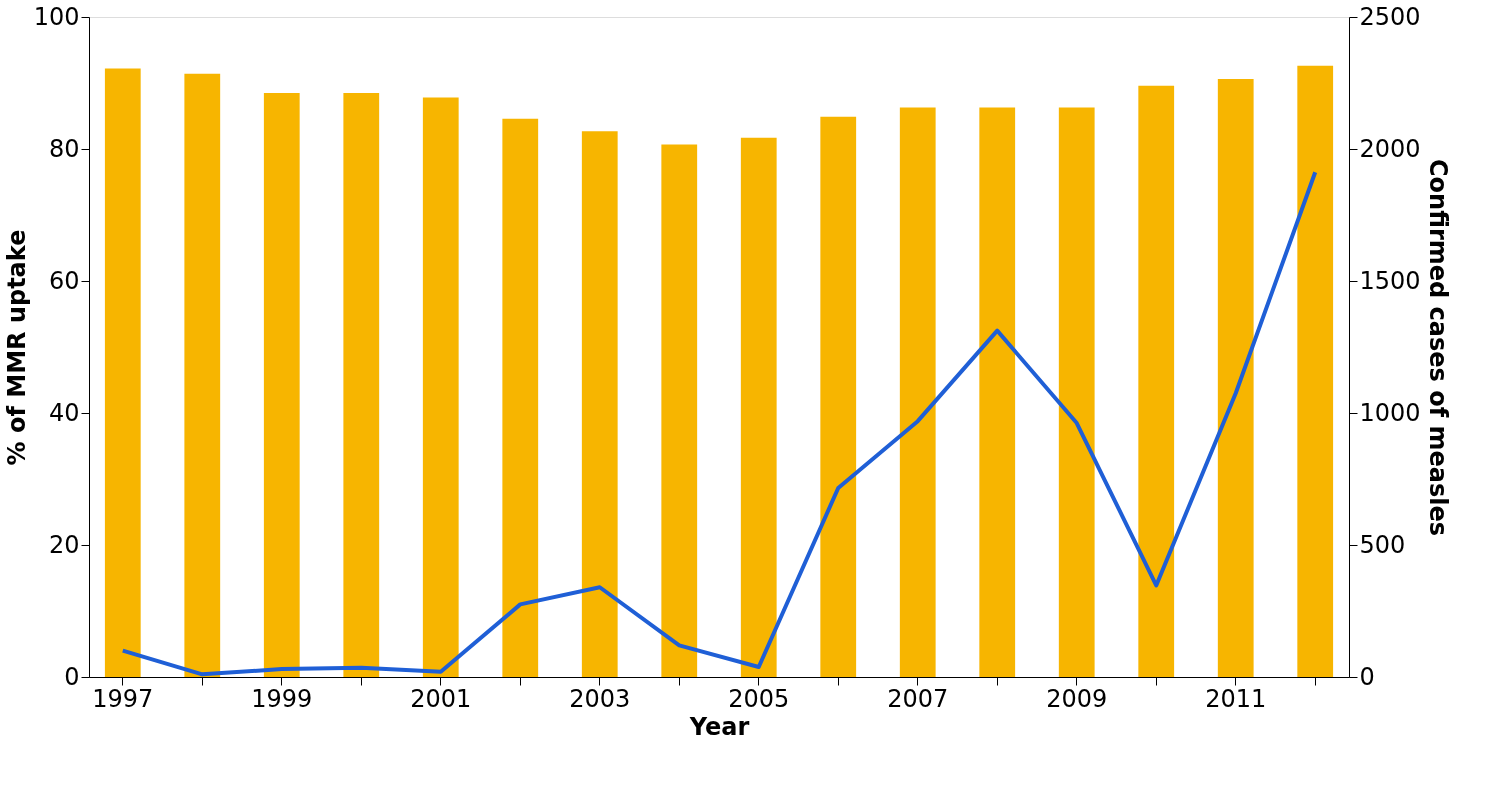 The height and width of the screenshot is (804, 1505). Describe the element at coordinates (56, 16) in the screenshot. I see `y-tick-label: 100` at that location.